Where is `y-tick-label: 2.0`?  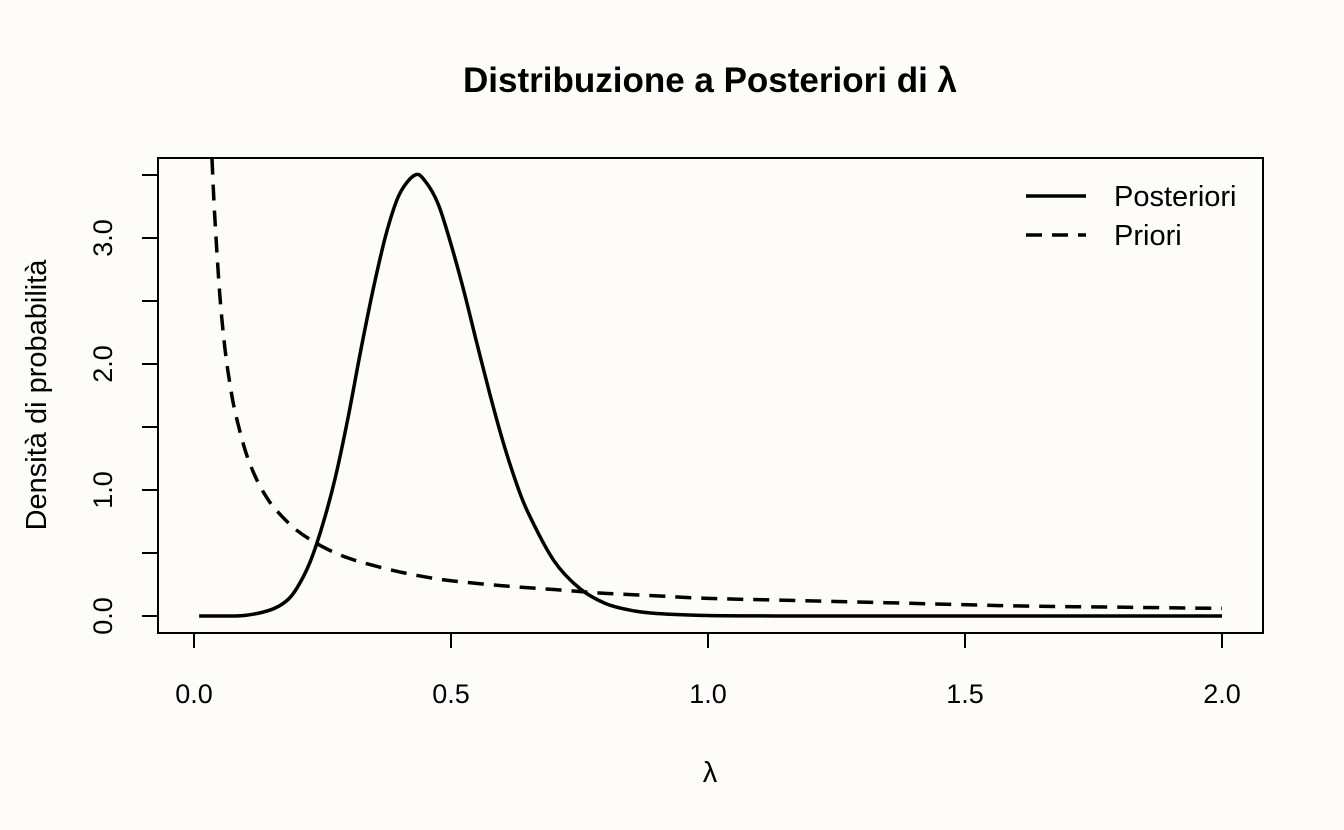 y-tick-label: 2.0 is located at coordinates (103, 364).